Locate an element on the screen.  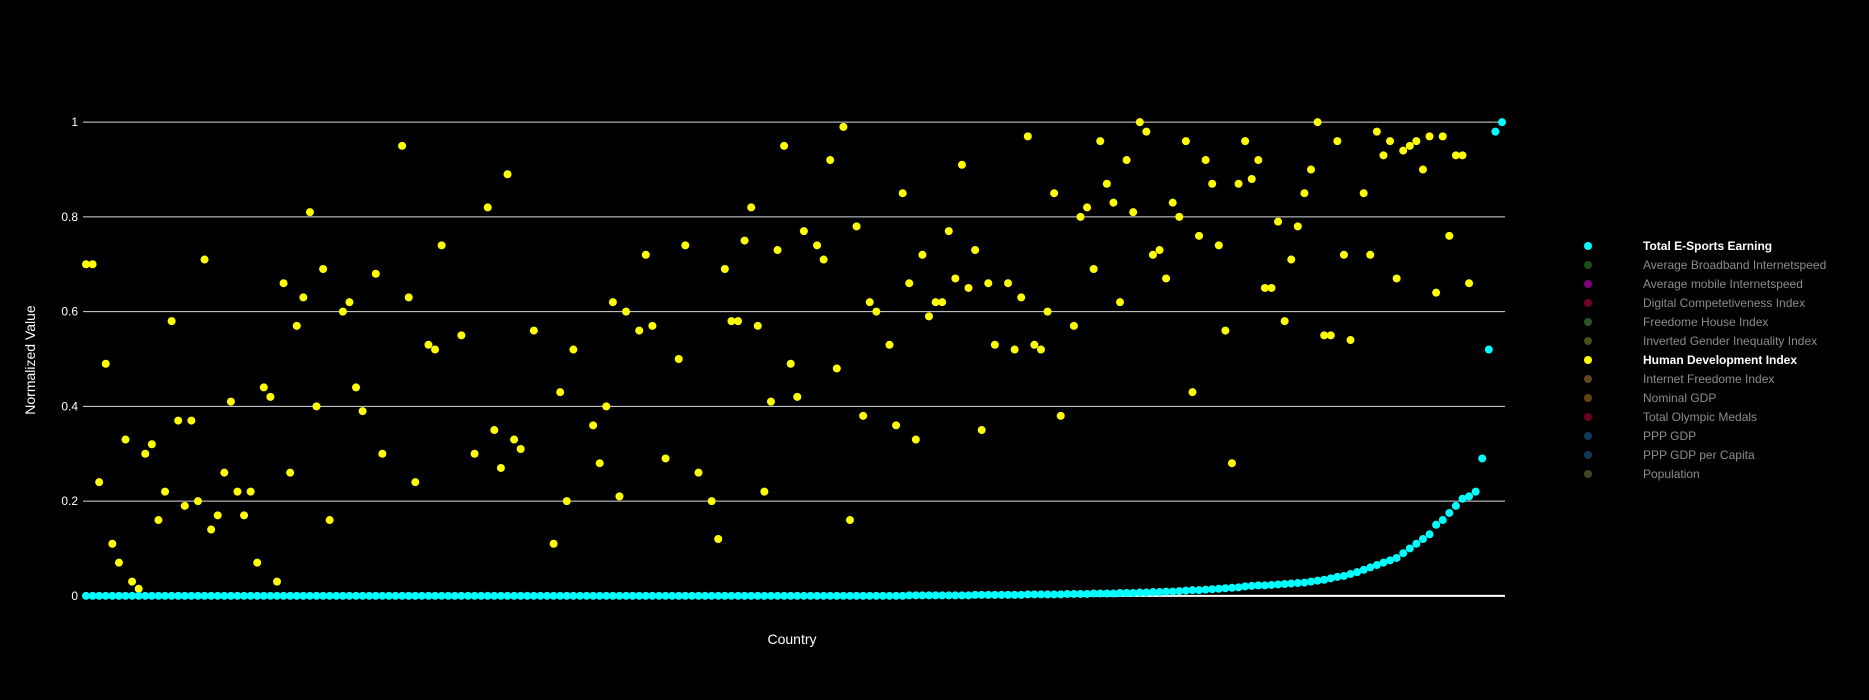
legend-item-human-development-index: Human Development Index is located at coordinates (1690, 360).